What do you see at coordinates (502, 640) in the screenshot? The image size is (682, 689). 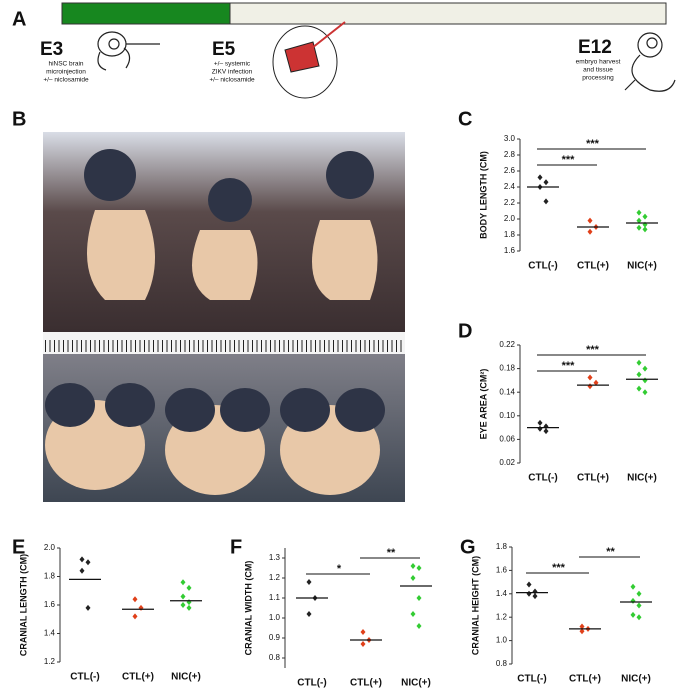 I see `y-tick-label: 1.0` at bounding box center [502, 640].